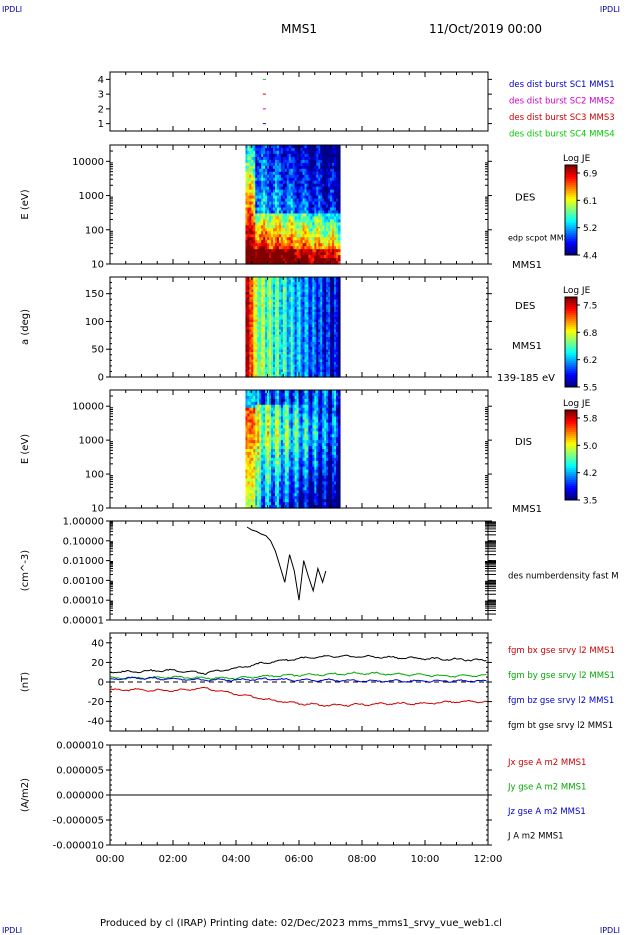  What do you see at coordinates (562, 135) in the screenshot?
I see `burst-legend-entry: des dist burst SC4 MMS4` at bounding box center [562, 135].